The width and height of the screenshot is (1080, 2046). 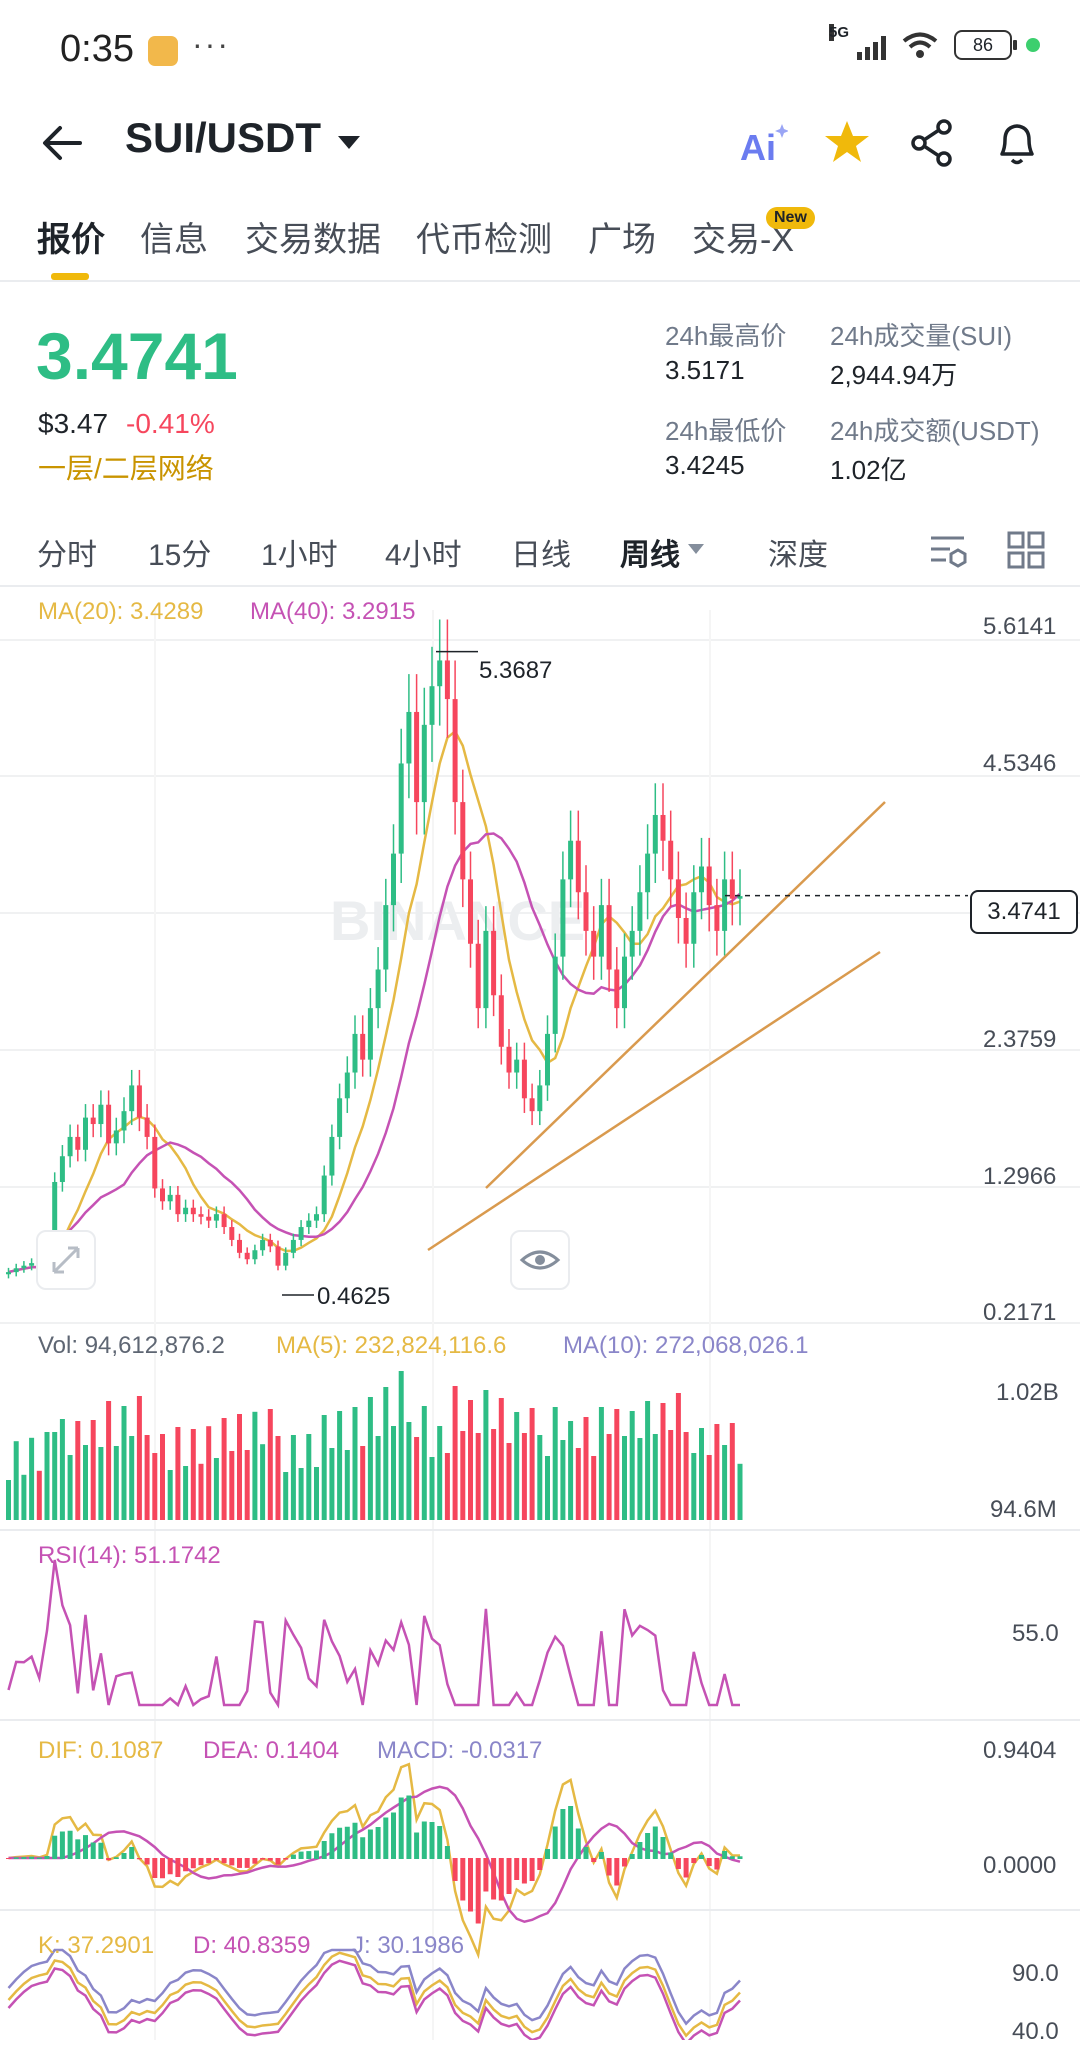 What do you see at coordinates (408, 1945) in the screenshot?
I see `kdj-j-value: J: 30.1986` at bounding box center [408, 1945].